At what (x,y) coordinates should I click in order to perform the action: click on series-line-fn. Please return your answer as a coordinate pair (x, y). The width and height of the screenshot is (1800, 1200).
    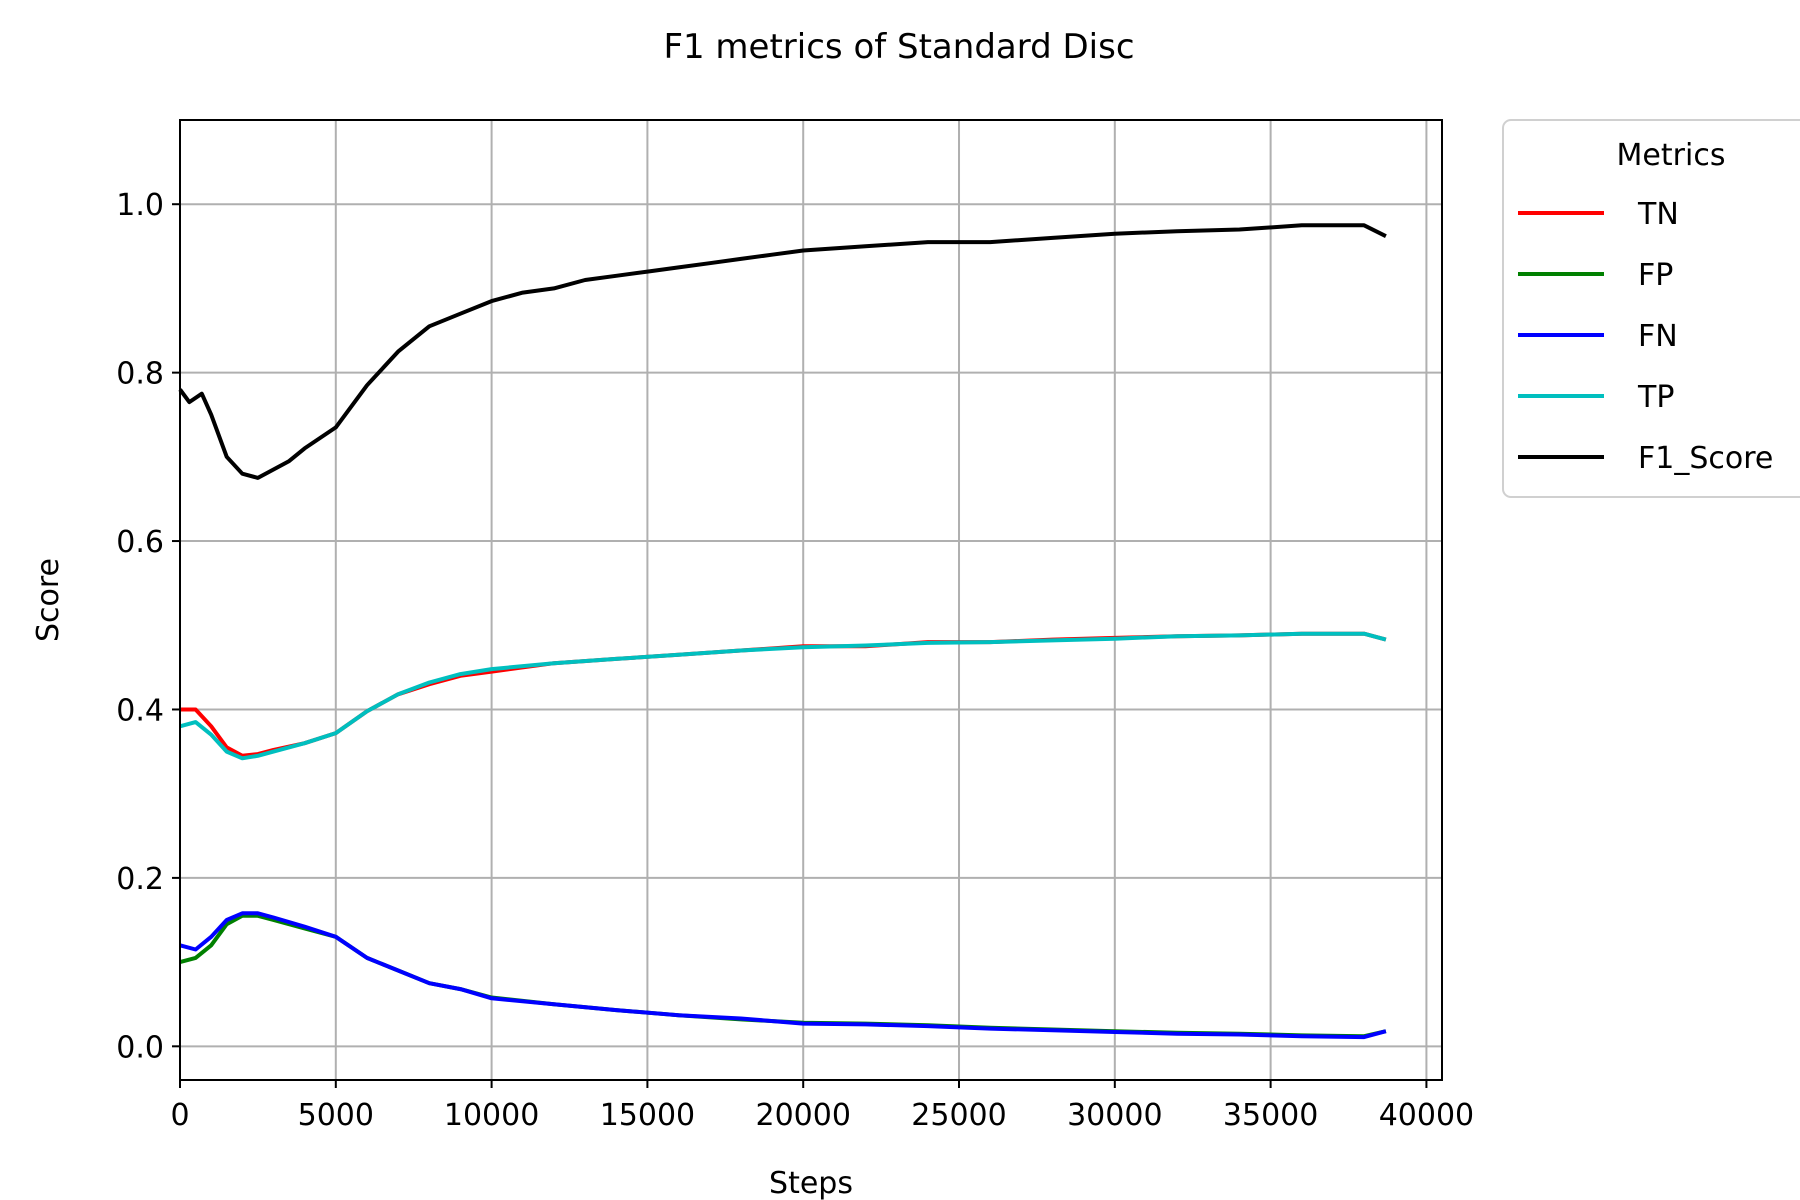
    Looking at the image, I should click on (783, 975).